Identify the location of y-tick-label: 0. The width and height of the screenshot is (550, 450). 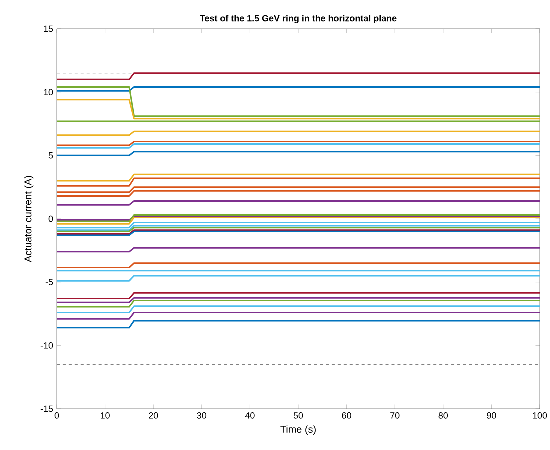
(51, 219).